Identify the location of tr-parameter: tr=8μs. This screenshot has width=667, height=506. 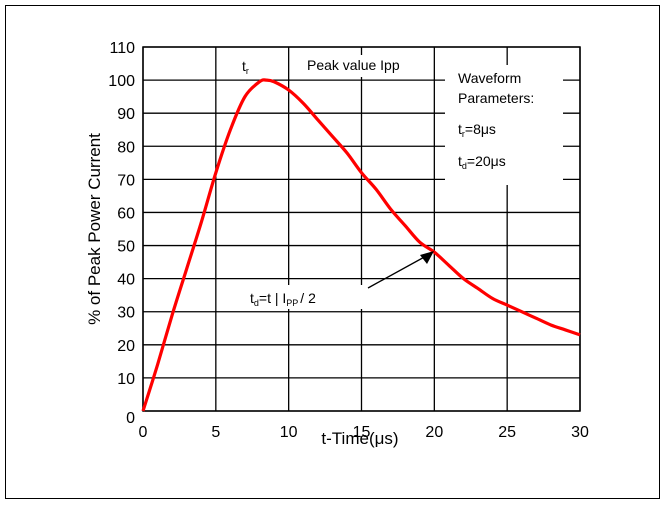
(477, 130).